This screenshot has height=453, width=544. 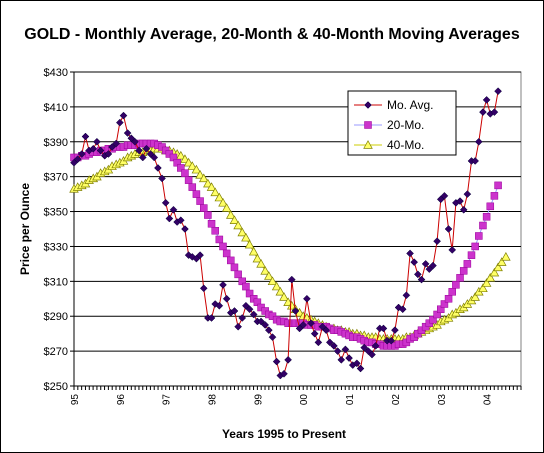 I want to click on y-tick-label: $310, so click(x=56, y=282).